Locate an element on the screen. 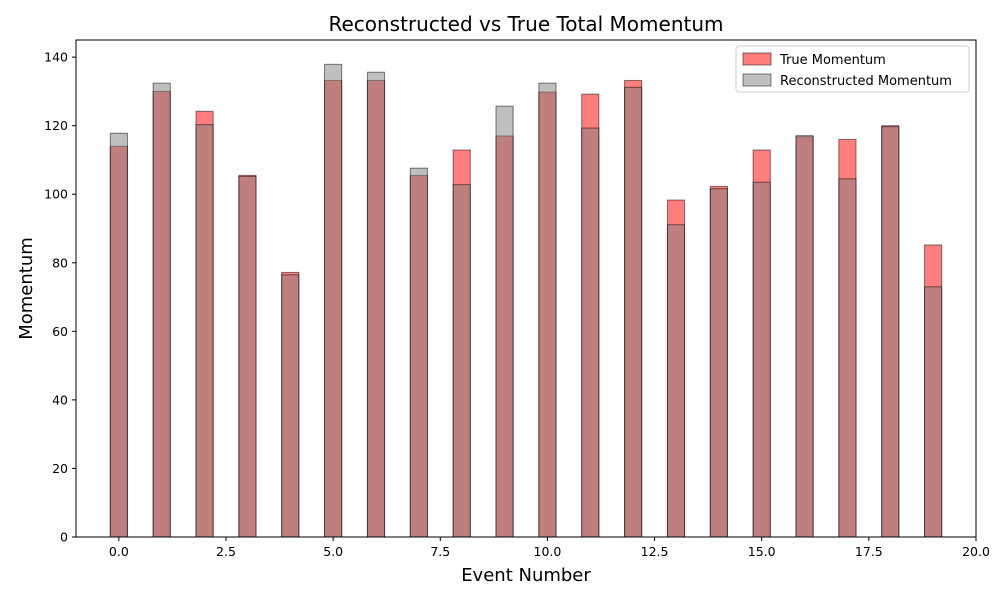 Image resolution: width=1000 pixels, height=600 pixels. y-tick-label: 20 is located at coordinates (60, 468).